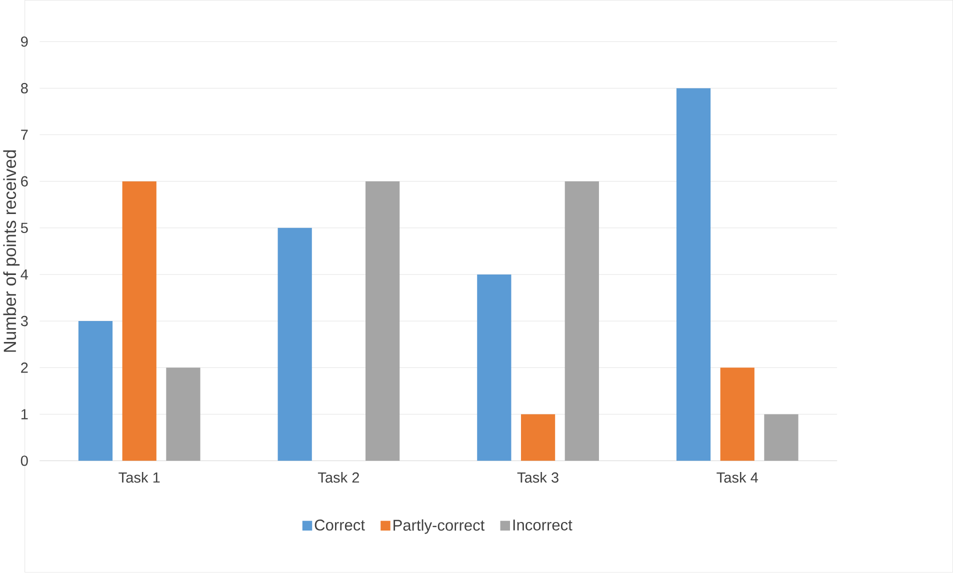 This screenshot has height=573, width=953. I want to click on x-tick-label: Task 3, so click(537, 477).